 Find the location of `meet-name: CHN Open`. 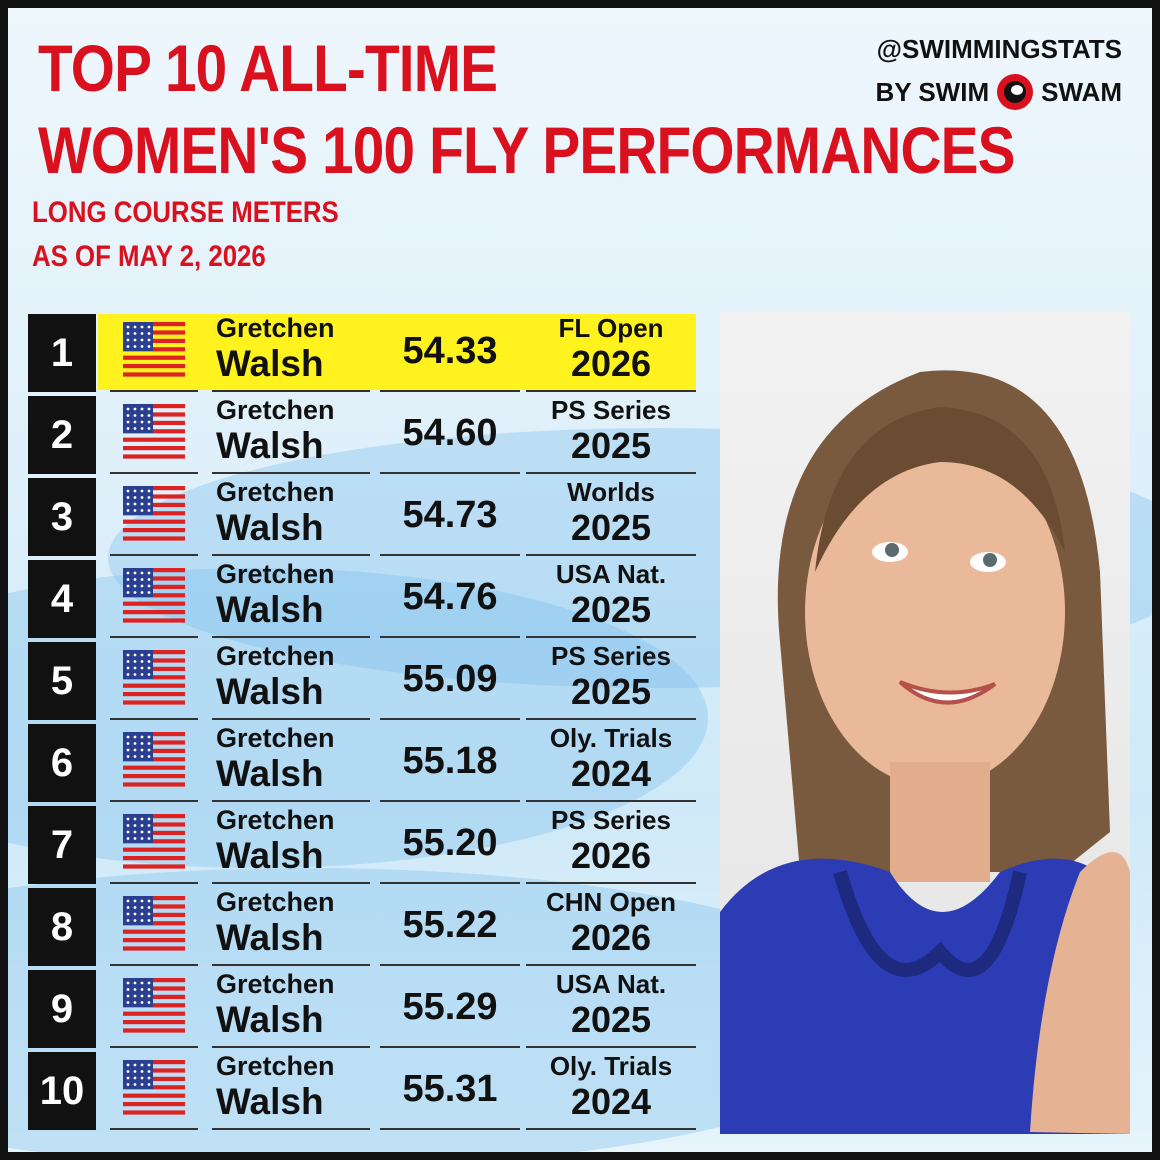

meet-name: CHN Open is located at coordinates (611, 902).